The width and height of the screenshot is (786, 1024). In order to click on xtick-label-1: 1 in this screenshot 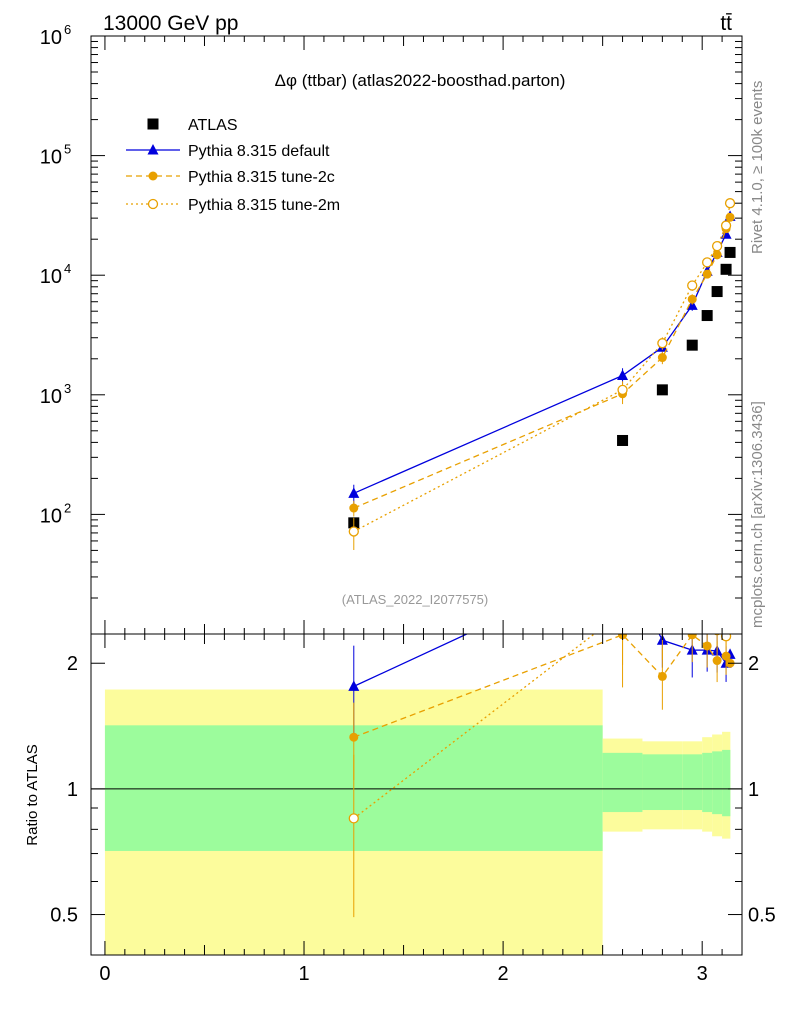, I will do `click(303, 974)`.